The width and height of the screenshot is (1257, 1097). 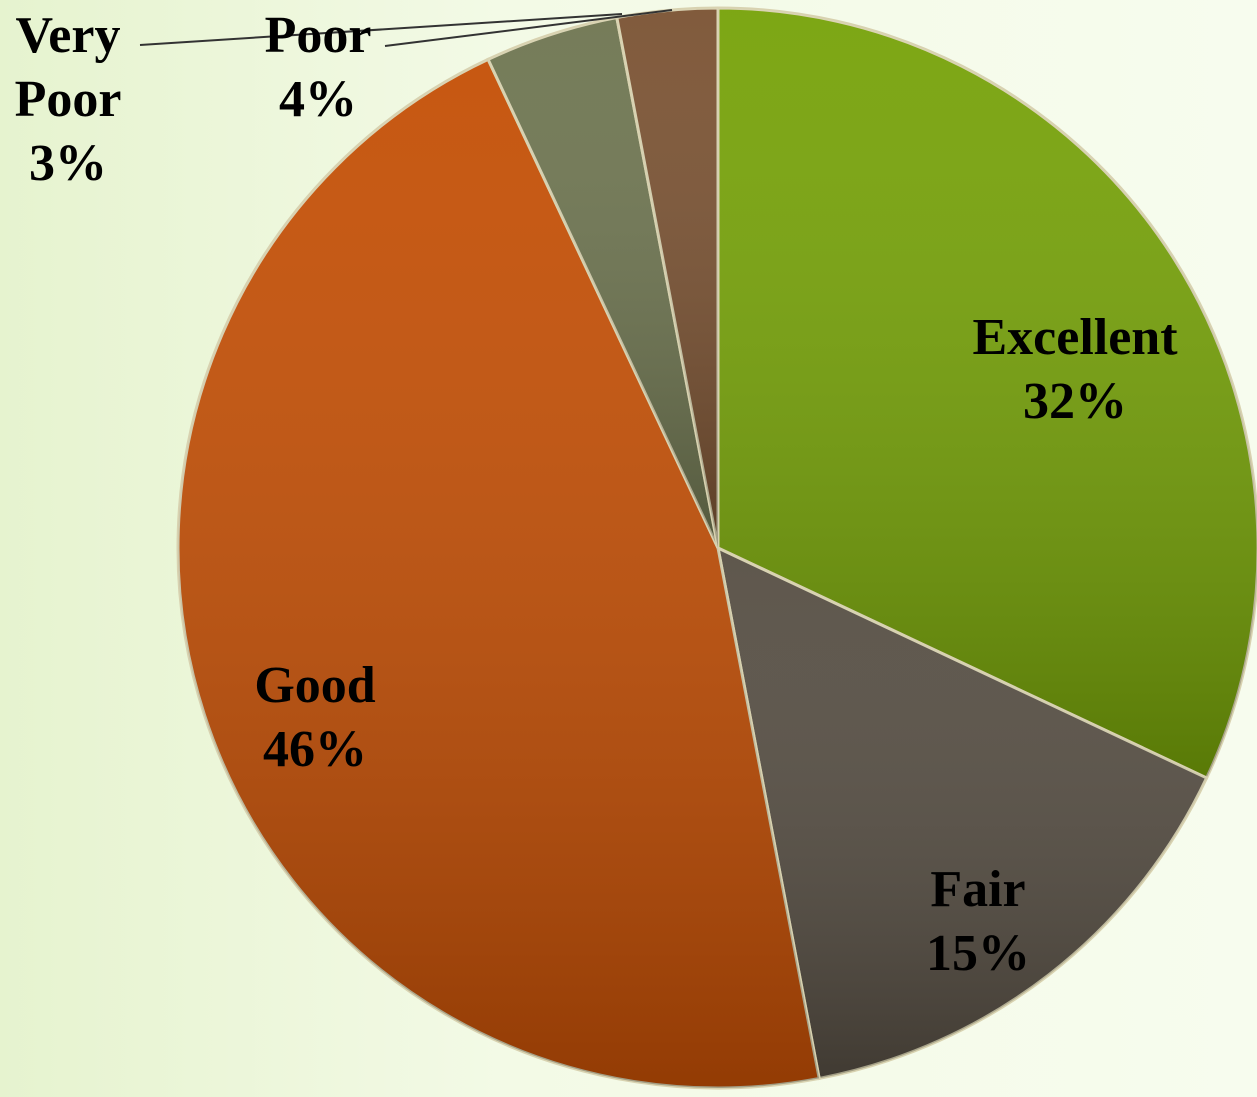 I want to click on value-label: 4%, so click(x=318, y=99).